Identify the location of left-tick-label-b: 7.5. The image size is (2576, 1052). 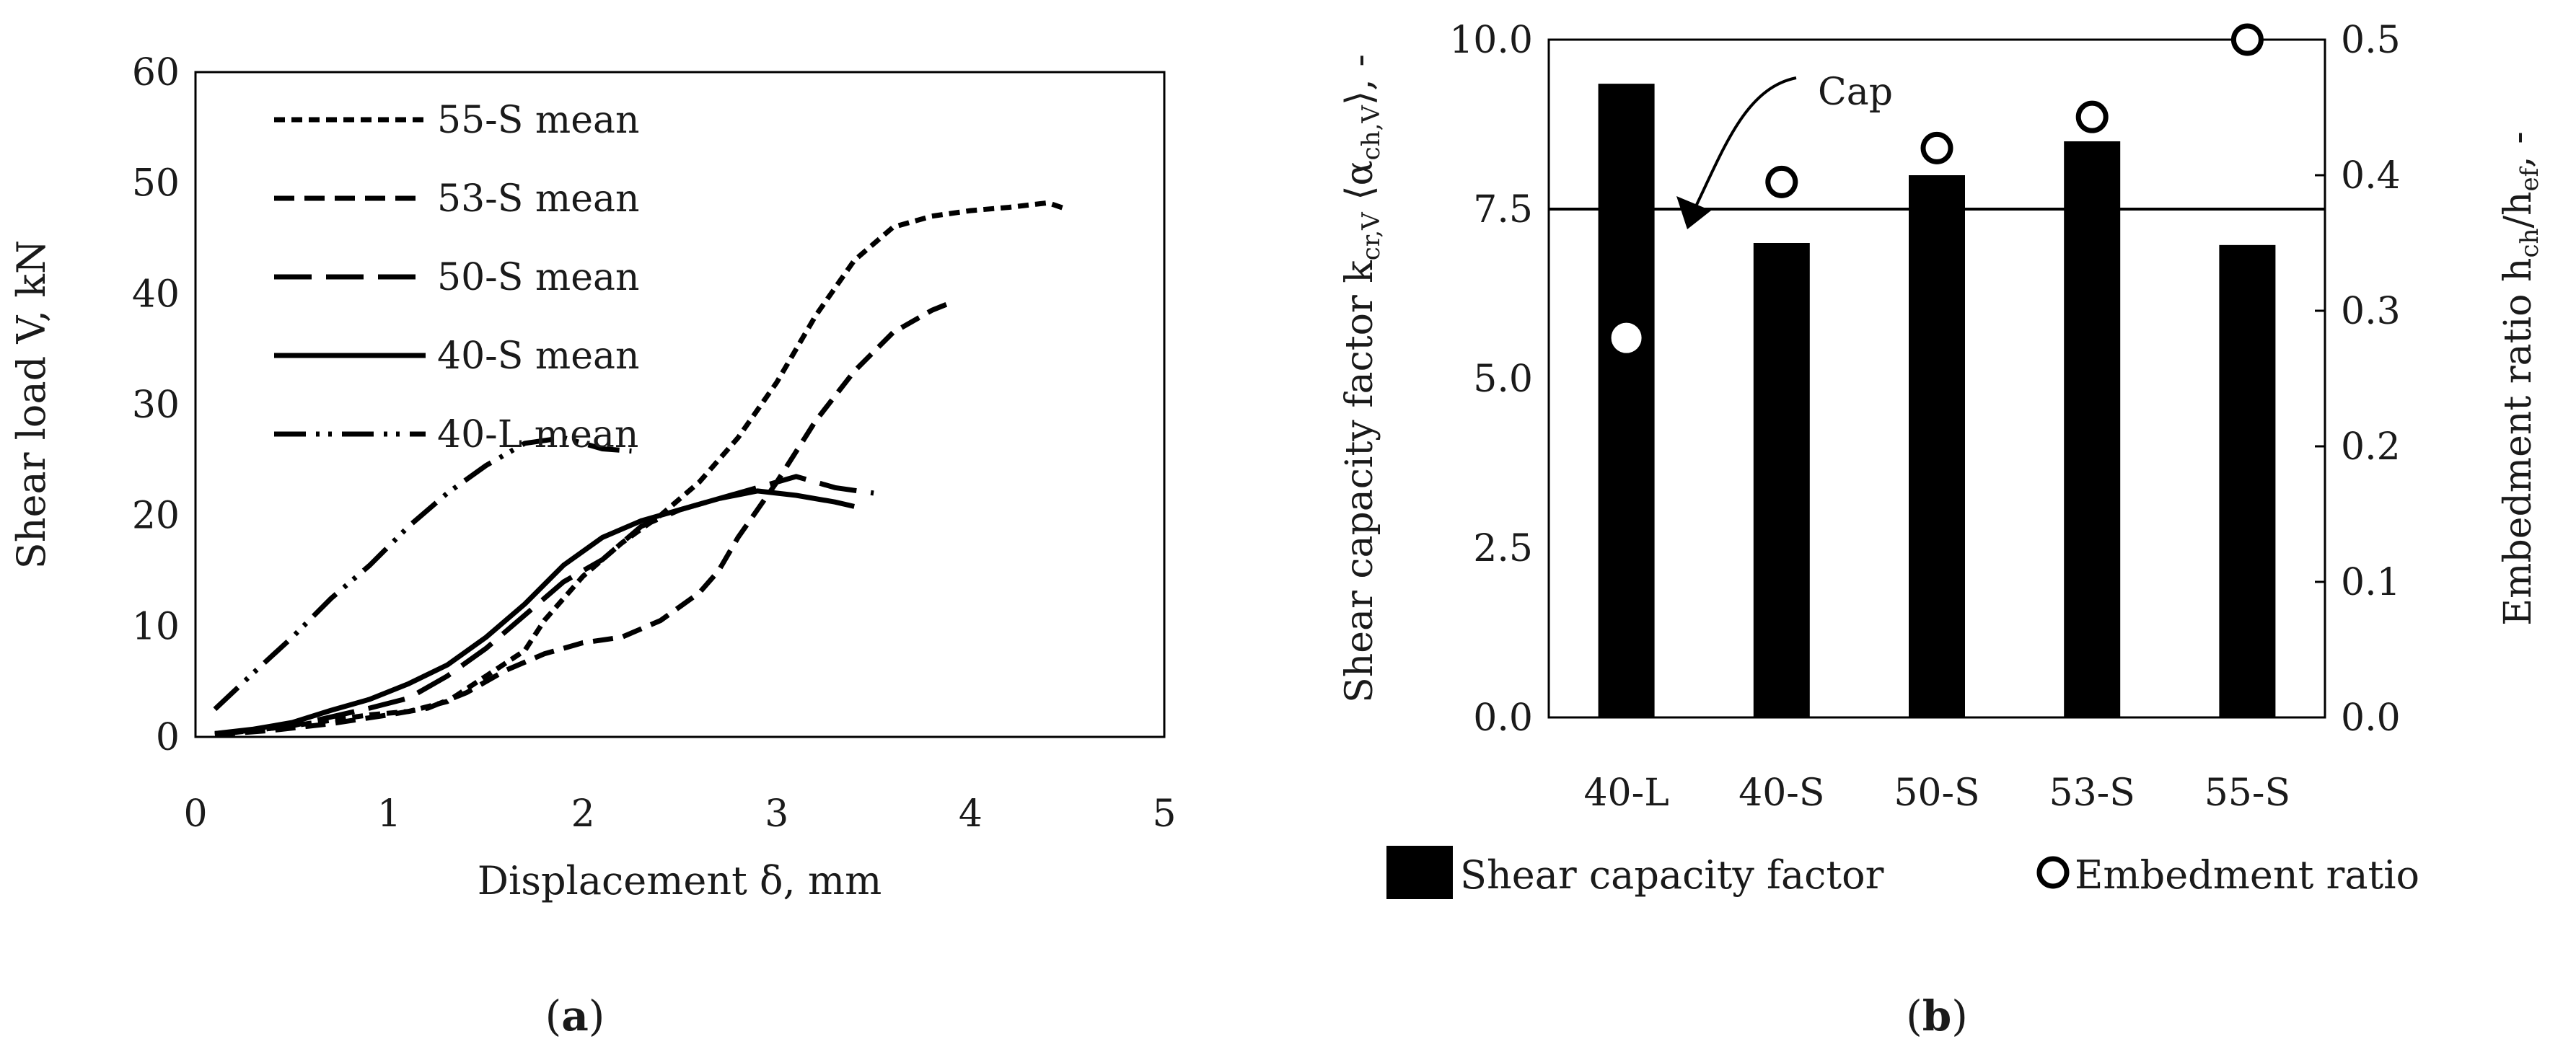
(1503, 209).